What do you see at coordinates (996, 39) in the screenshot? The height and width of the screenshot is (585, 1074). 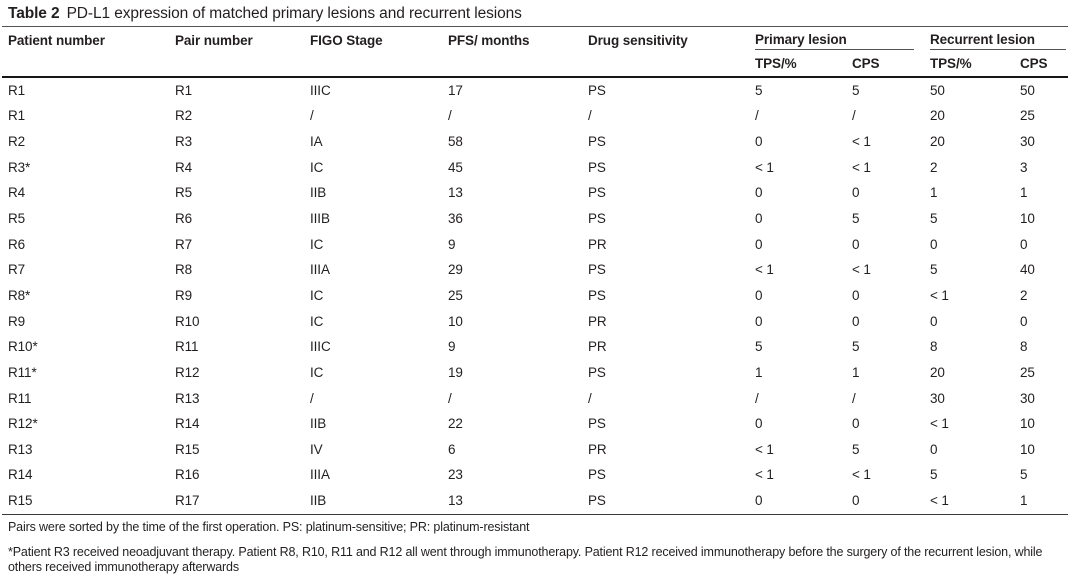 I see `group-header-recurrent-lesion: Recurrent lesion` at bounding box center [996, 39].